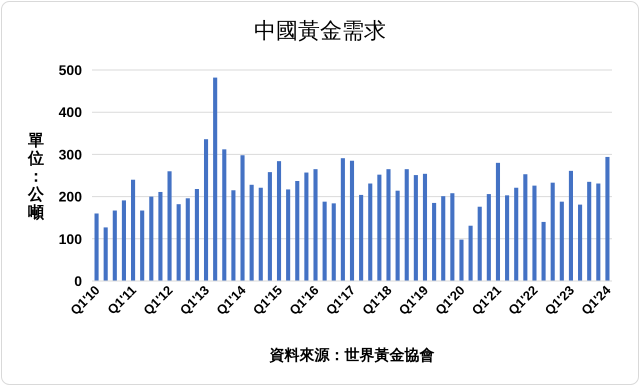  I want to click on y-tick-label: 400, so click(70, 112).